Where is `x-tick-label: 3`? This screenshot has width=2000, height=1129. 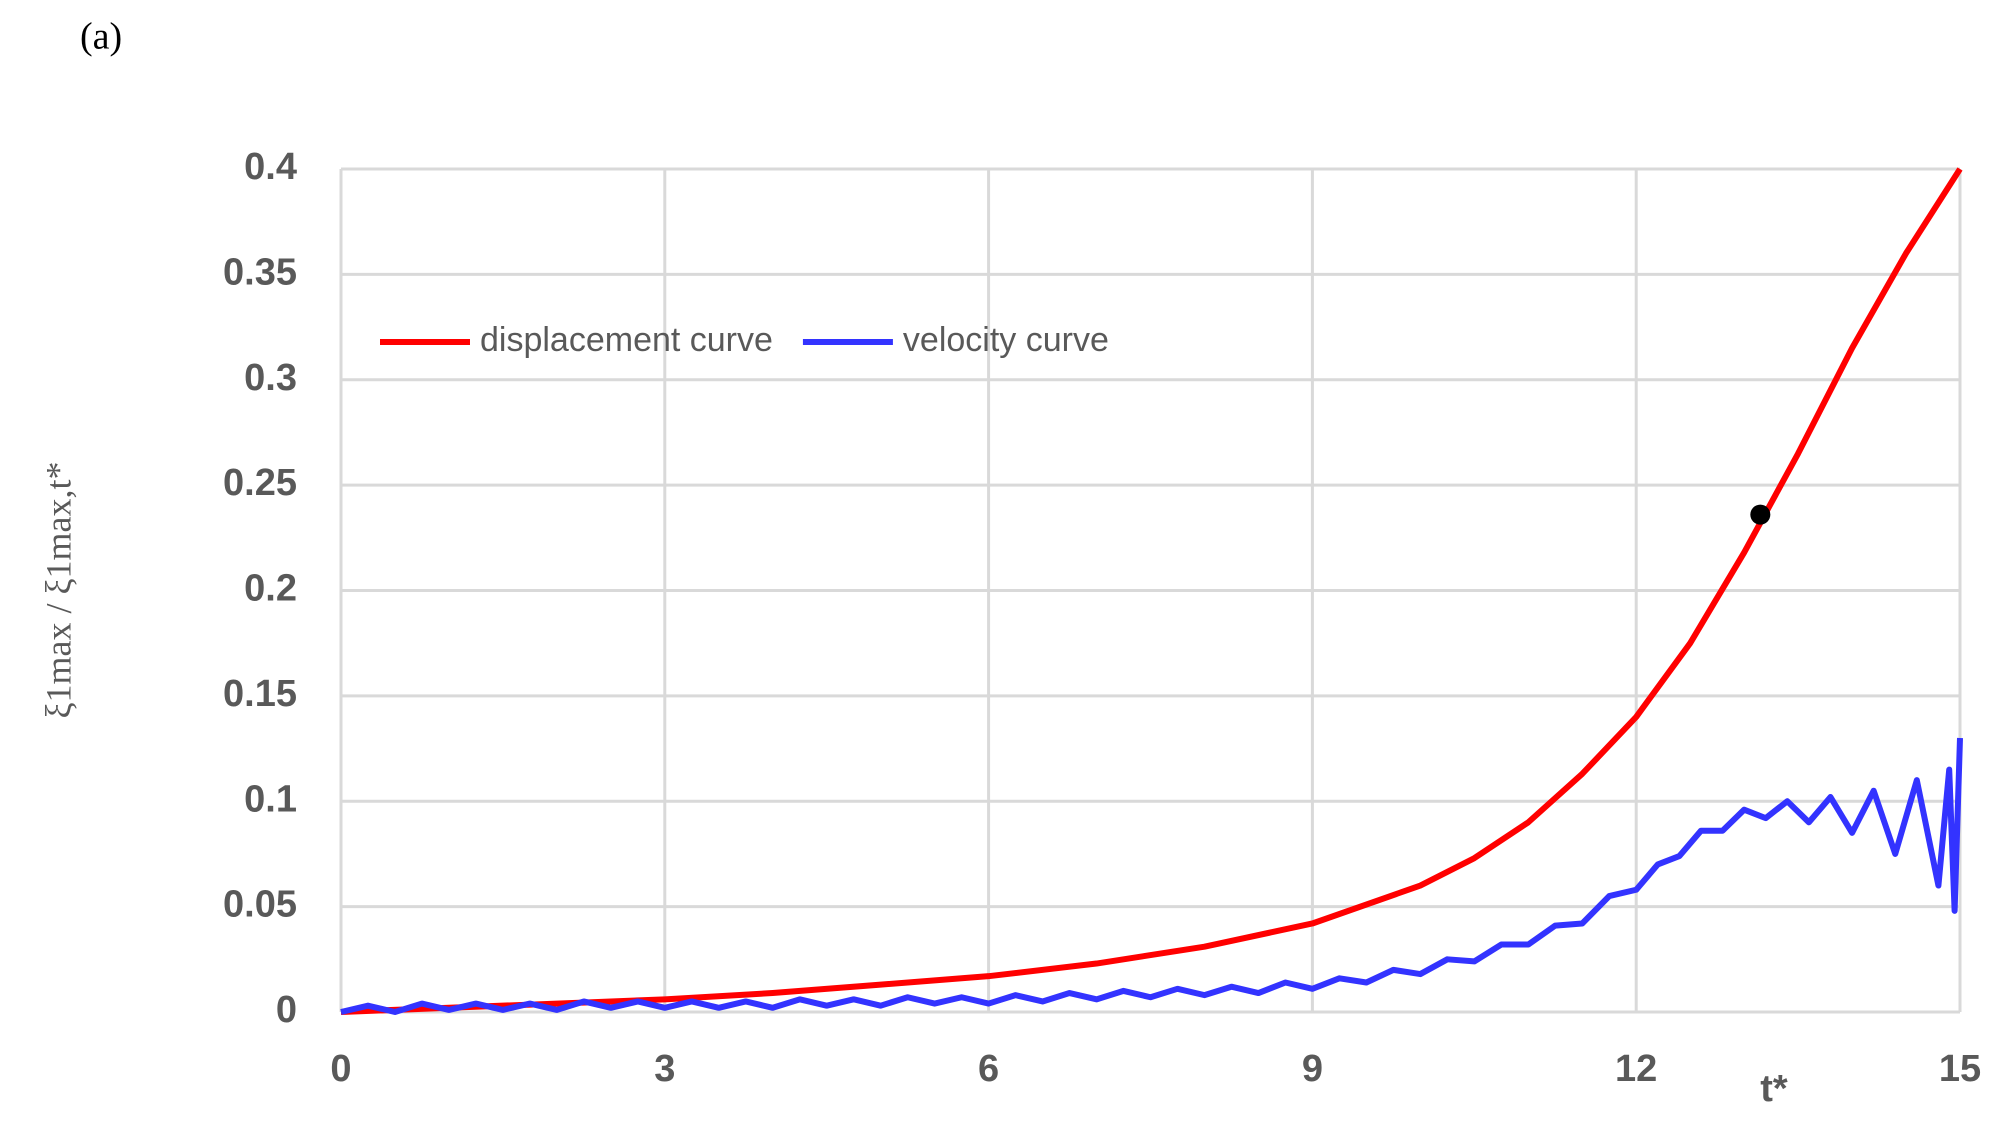 x-tick-label: 3 is located at coordinates (664, 1069).